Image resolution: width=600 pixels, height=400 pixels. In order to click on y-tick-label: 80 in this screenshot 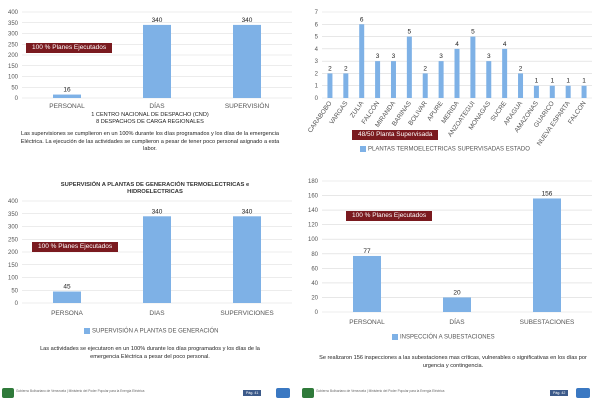, I will do `click(314, 255)`.